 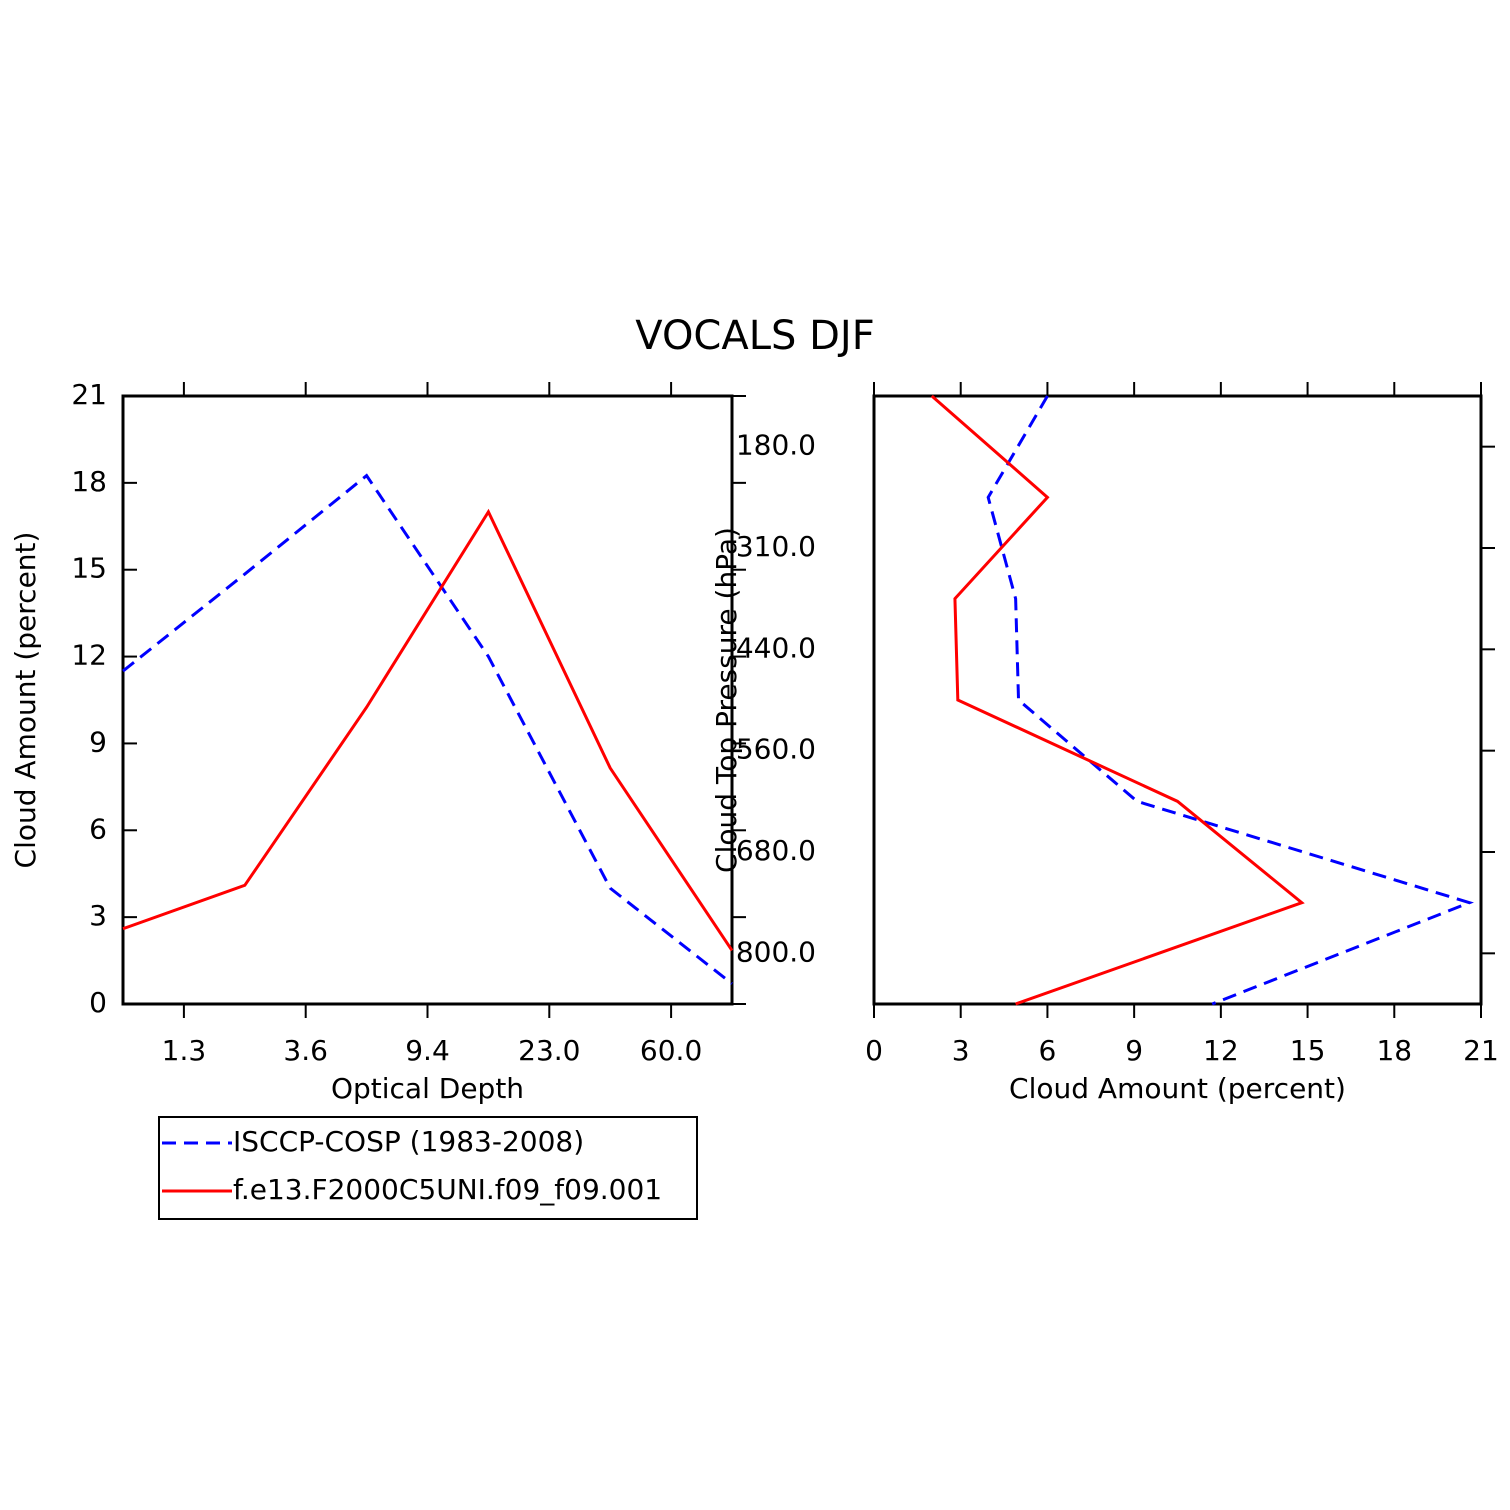 I want to click on x-tick-label: 15, so click(x=1308, y=1050).